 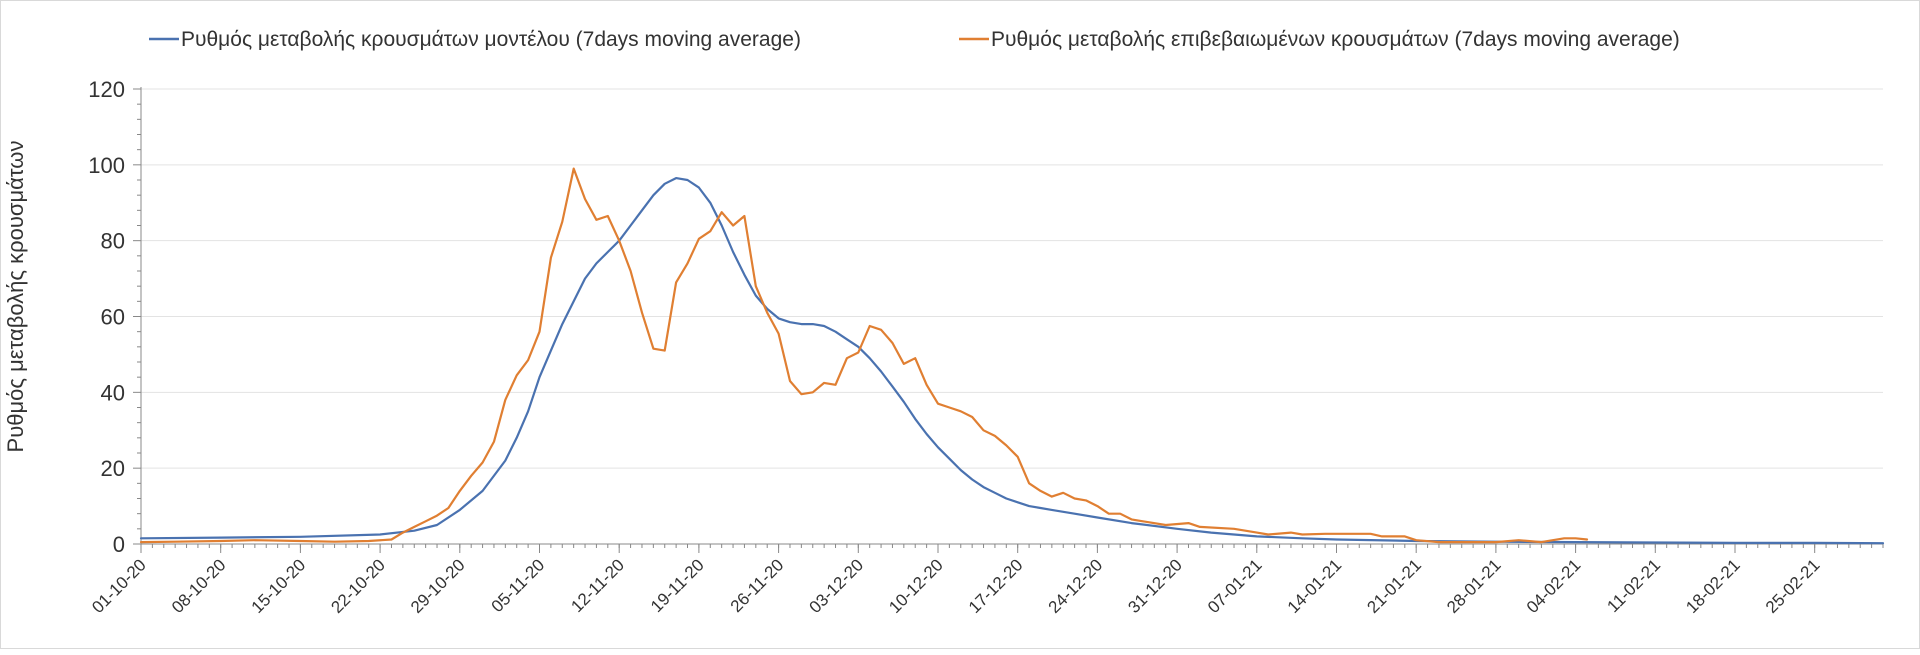 What do you see at coordinates (438, 586) in the screenshot?
I see `x-tick-label: 29-10-20` at bounding box center [438, 586].